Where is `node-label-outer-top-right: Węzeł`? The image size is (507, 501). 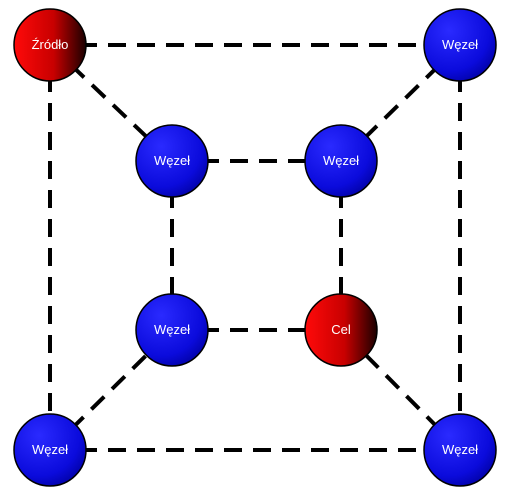
node-label-outer-top-right: Węzeł is located at coordinates (460, 44).